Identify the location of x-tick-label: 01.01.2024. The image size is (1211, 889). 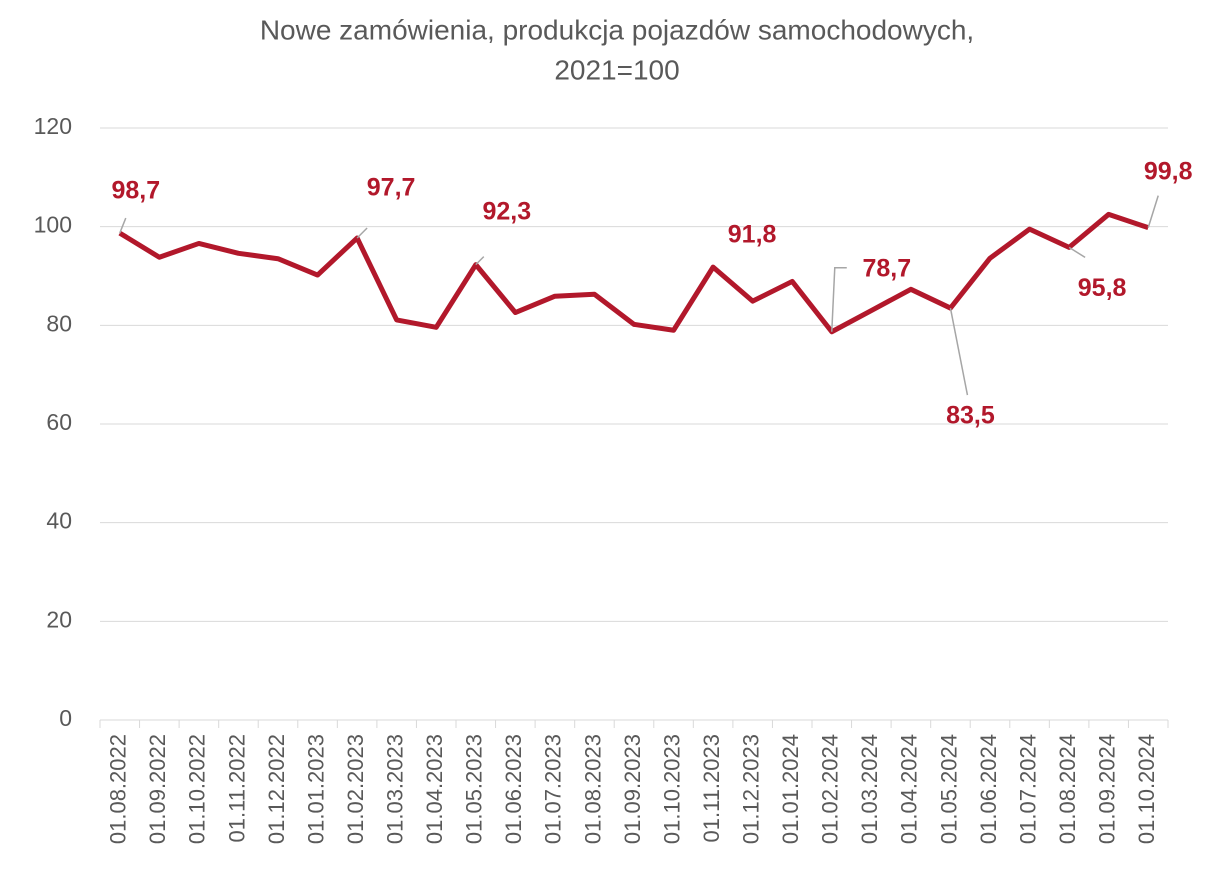
(790, 789).